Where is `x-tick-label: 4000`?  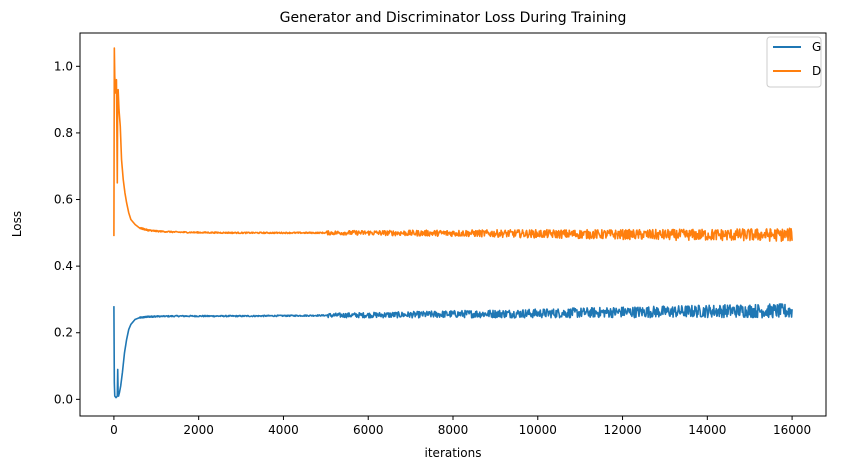 x-tick-label: 4000 is located at coordinates (283, 430).